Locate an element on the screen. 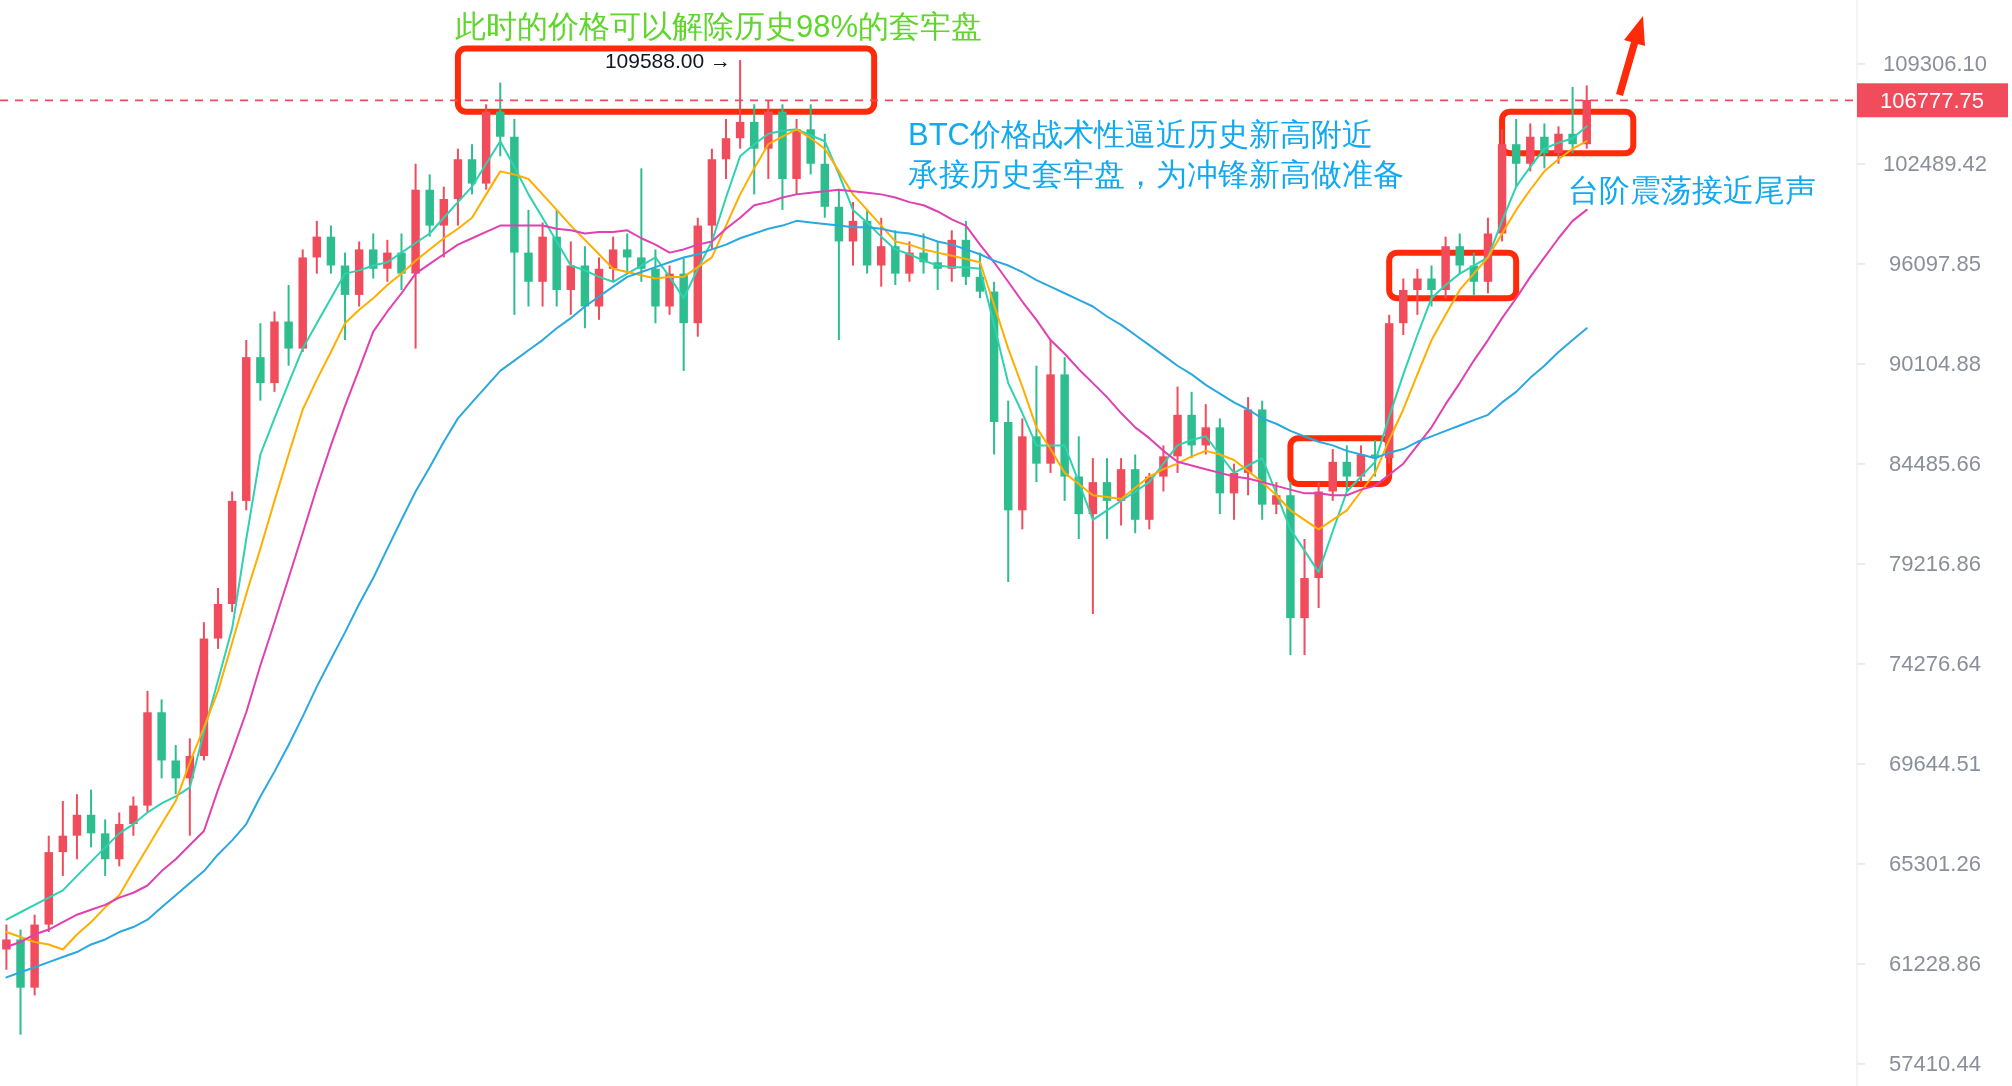  y-tick-label: 96097.85 is located at coordinates (1935, 264).